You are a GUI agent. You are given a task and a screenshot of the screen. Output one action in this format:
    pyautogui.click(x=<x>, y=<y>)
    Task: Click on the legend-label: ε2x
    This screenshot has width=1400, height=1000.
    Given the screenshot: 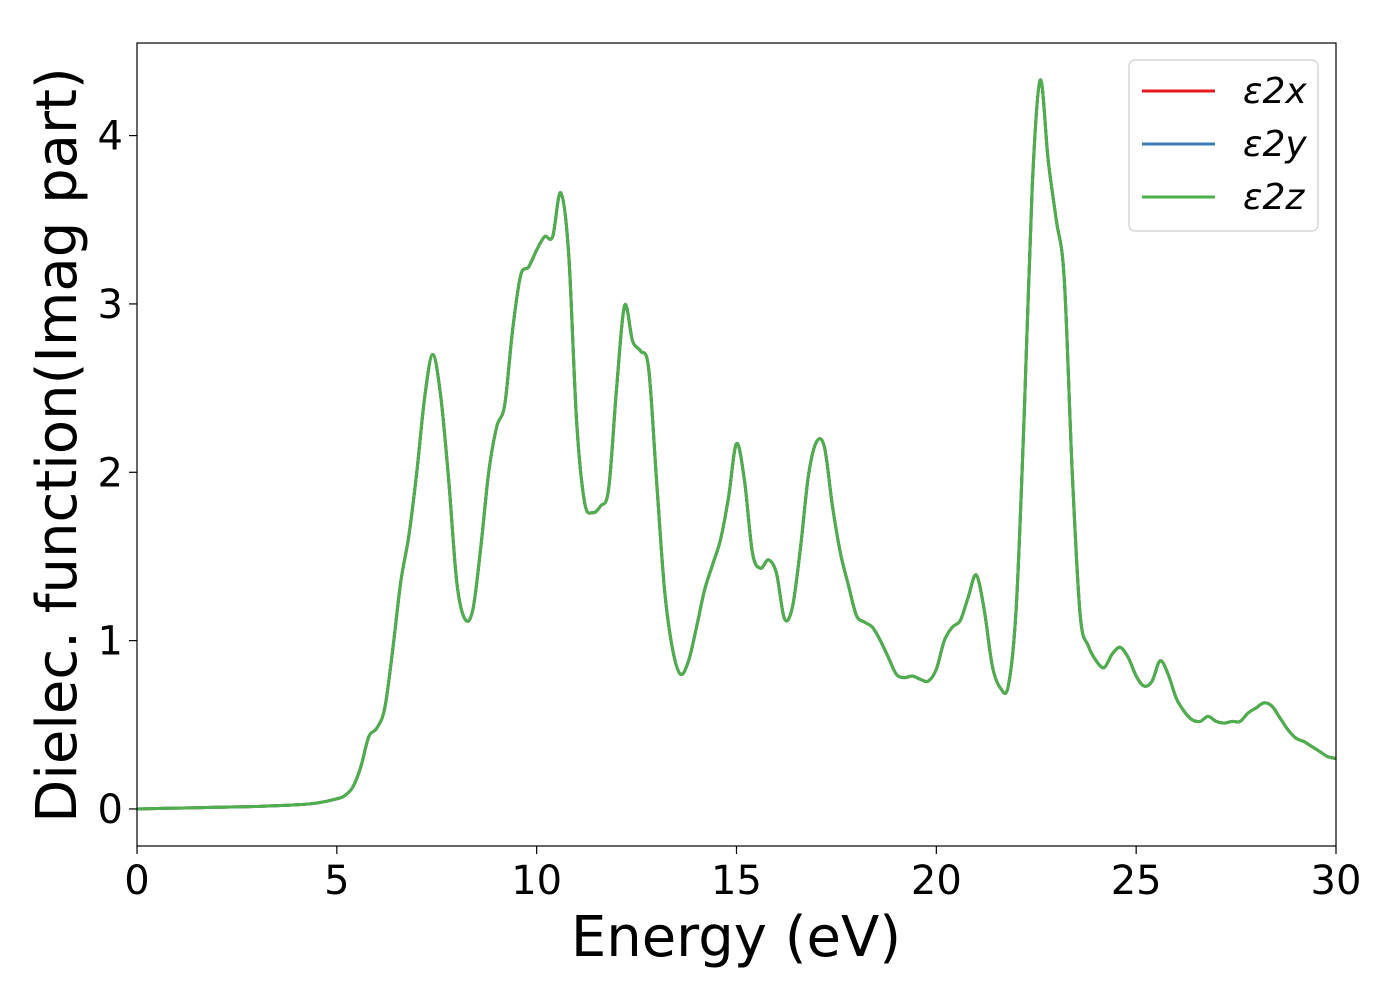 What is the action you would take?
    pyautogui.click(x=1275, y=91)
    